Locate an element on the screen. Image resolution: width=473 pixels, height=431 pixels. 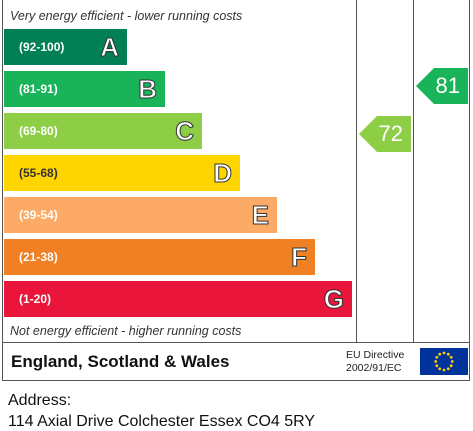
band-a: (92-100) A is located at coordinates (65, 47).